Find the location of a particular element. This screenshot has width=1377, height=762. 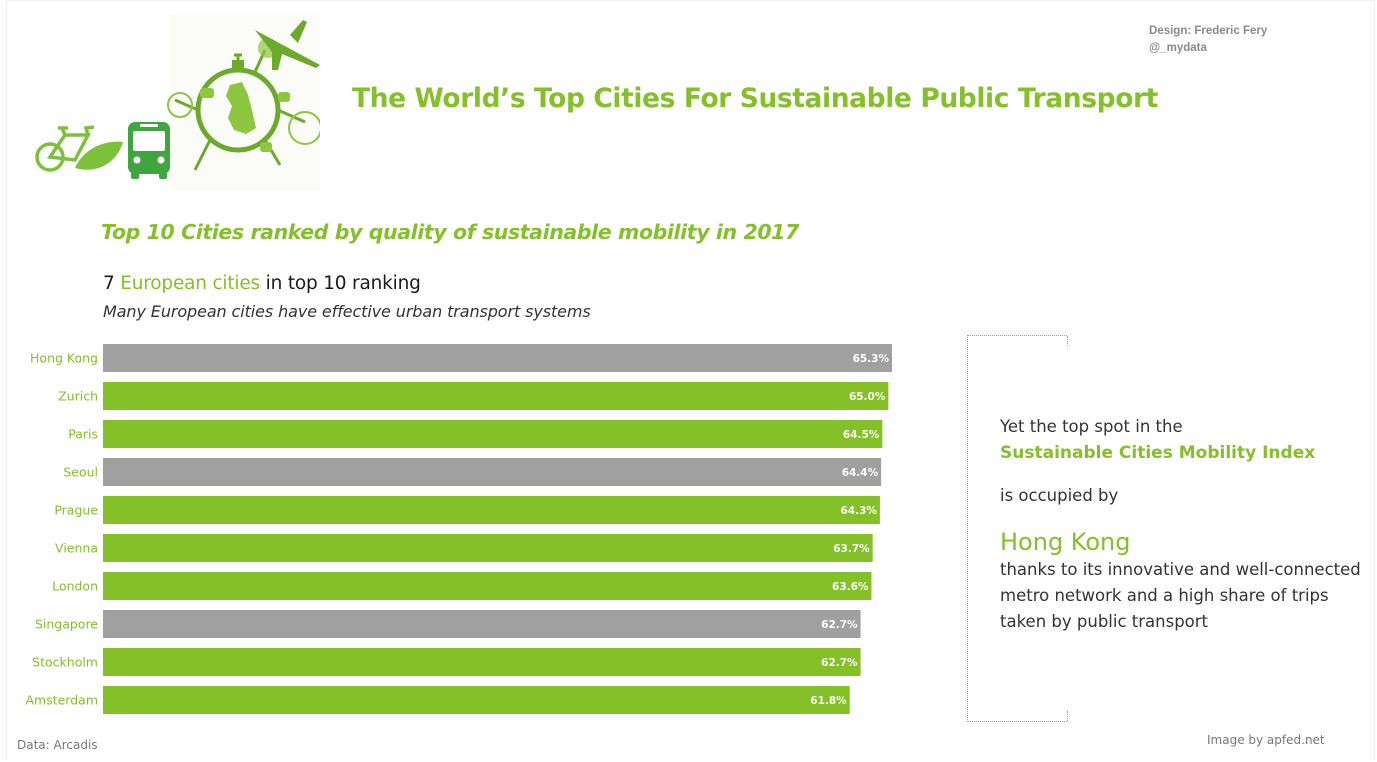

value-label: 64.4% is located at coordinates (860, 473).